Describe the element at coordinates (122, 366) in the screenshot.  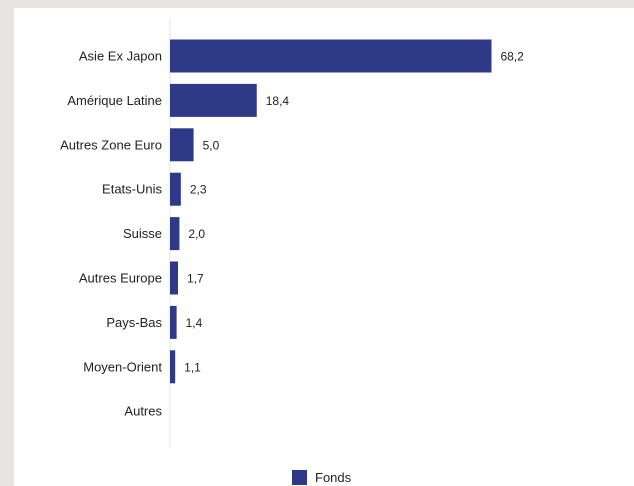
I see `category-label: Moyen-Orient` at that location.